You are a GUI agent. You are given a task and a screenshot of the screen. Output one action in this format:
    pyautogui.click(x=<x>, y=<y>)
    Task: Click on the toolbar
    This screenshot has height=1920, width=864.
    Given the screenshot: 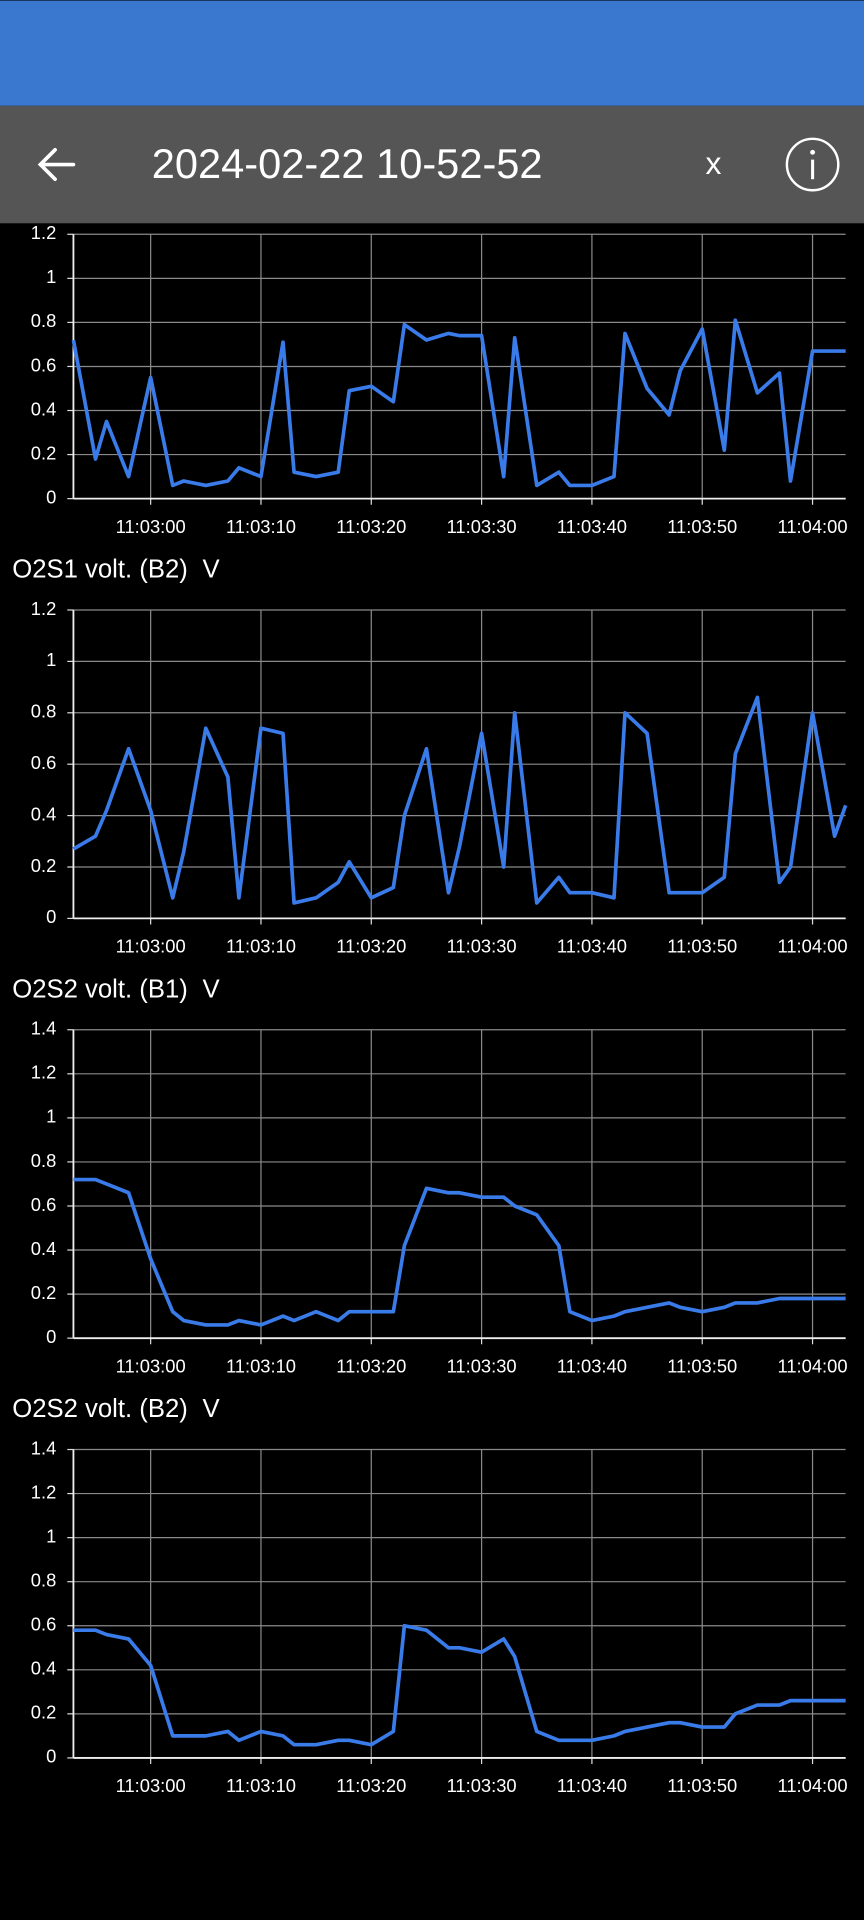 What is the action you would take?
    pyautogui.click(x=432, y=164)
    